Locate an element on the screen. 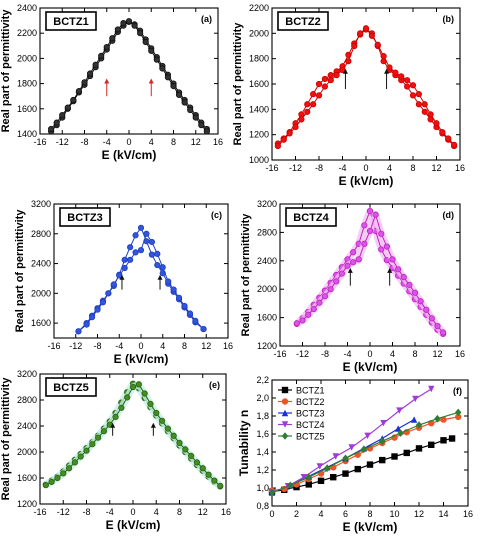  sample-label-box is located at coordinates (311, 217).